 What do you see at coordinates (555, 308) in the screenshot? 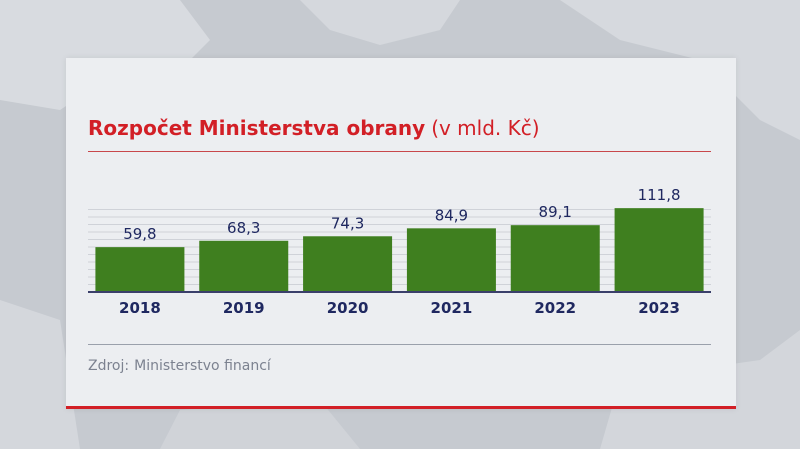
I see `x-tick-label-2022: 2022` at bounding box center [555, 308].